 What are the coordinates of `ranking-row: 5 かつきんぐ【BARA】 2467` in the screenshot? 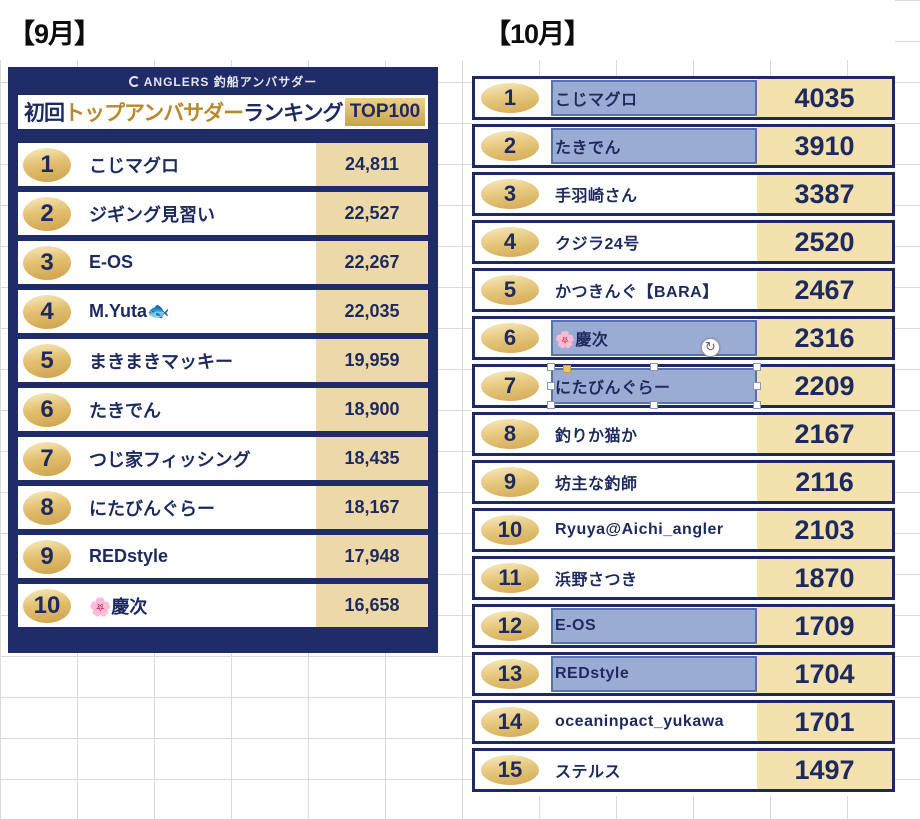 It's located at (683, 290).